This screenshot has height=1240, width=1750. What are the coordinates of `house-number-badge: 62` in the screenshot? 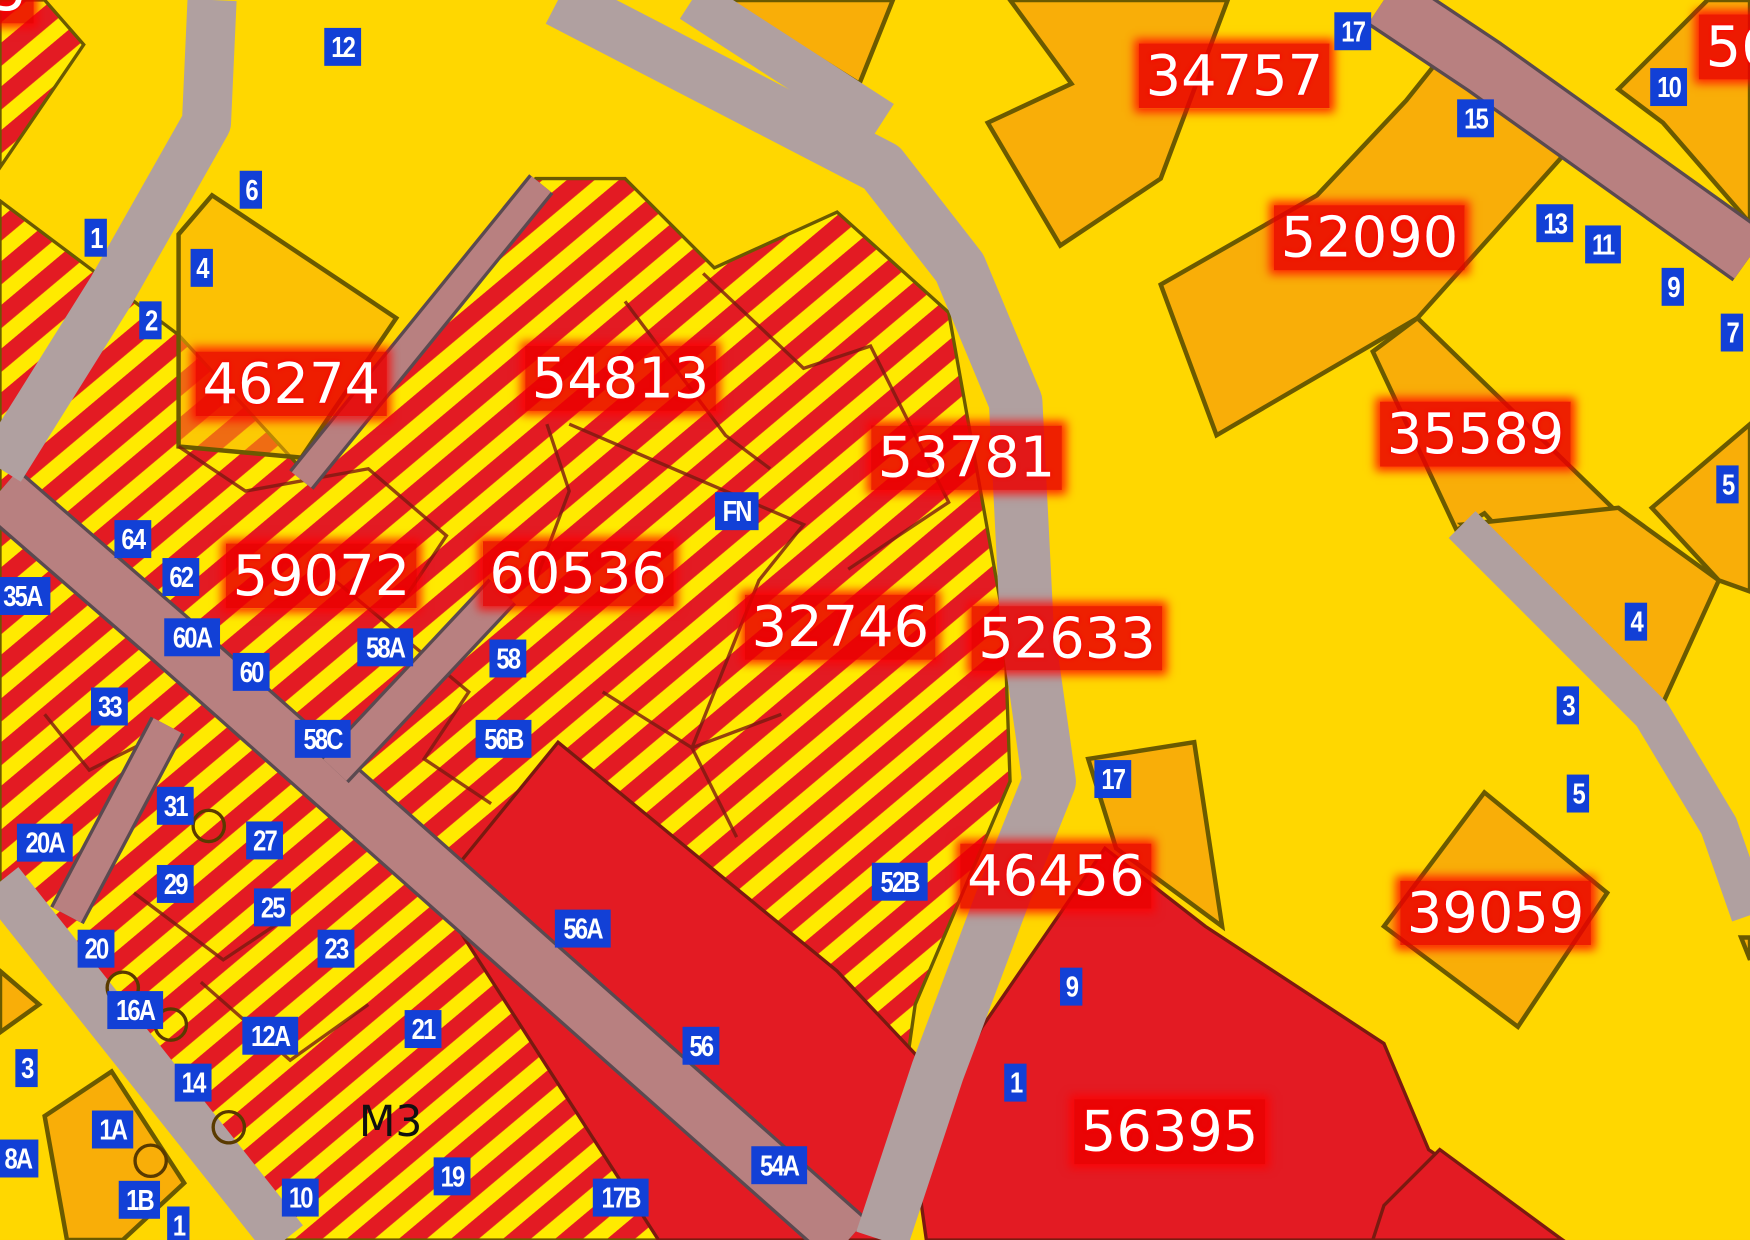 It's located at (181, 577).